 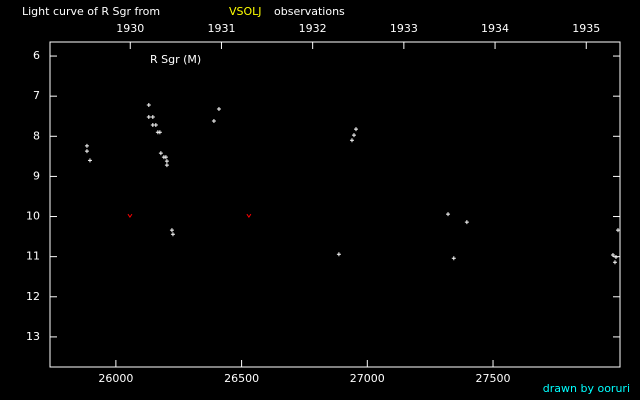 I want to click on x-tick-label: 27500, so click(x=493, y=378).